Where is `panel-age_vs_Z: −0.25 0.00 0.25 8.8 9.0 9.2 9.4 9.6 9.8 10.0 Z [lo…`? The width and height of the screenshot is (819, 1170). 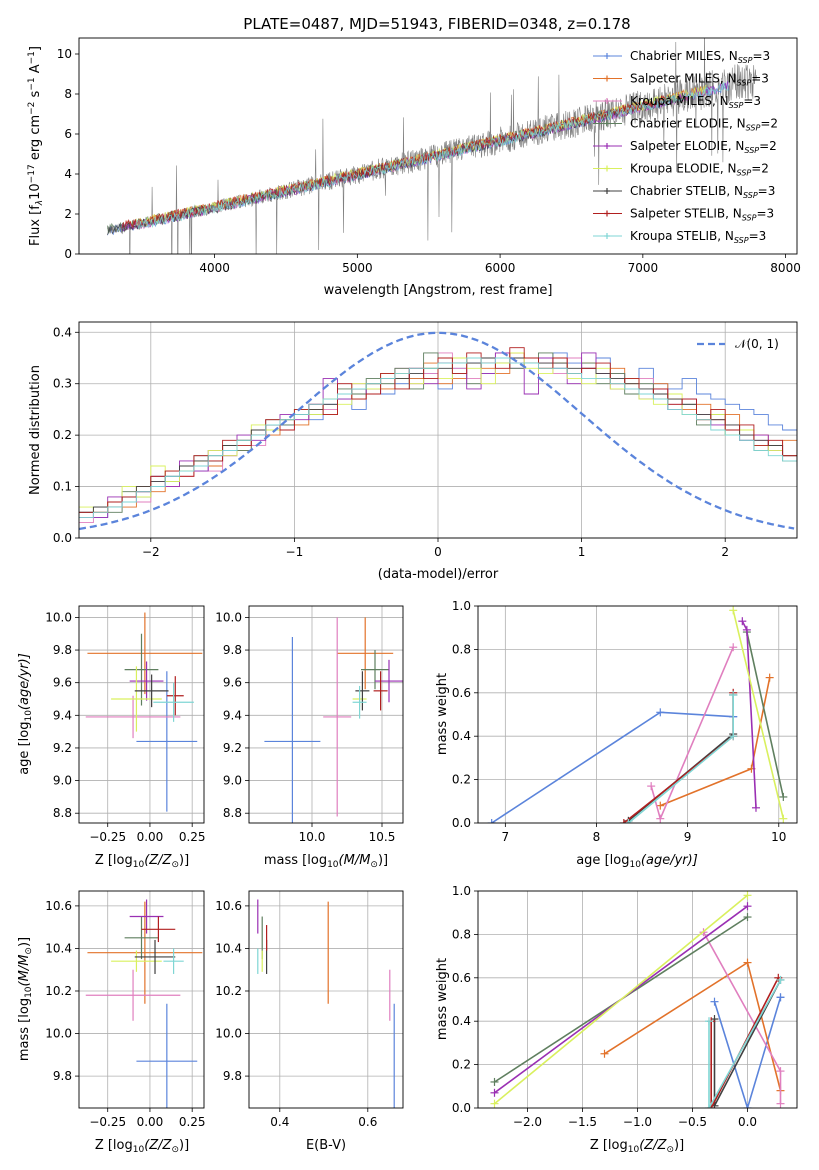
panel-age_vs_Z: −0.25 0.00 0.25 8.8 9.0 9.2 9.4 9.6 9.8 10.0 Z [lo… is located at coordinates (111, 737).